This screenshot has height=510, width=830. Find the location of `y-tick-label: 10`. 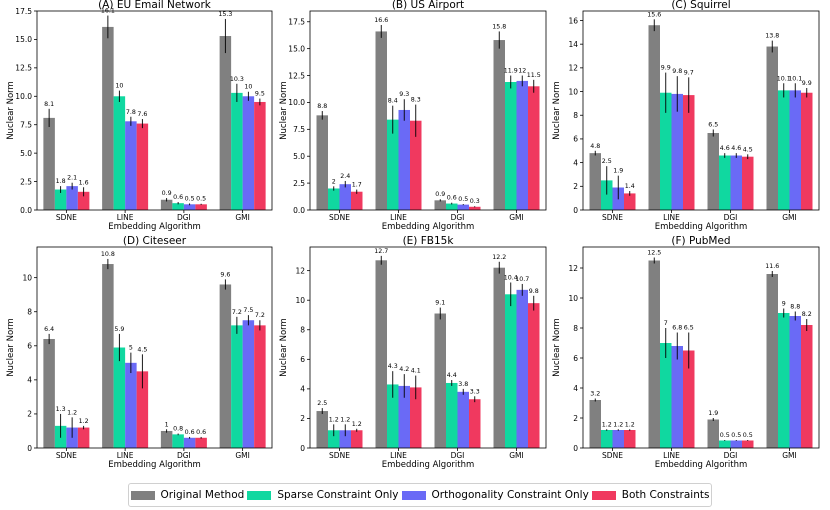

y-tick-label: 10 is located at coordinates (573, 91).